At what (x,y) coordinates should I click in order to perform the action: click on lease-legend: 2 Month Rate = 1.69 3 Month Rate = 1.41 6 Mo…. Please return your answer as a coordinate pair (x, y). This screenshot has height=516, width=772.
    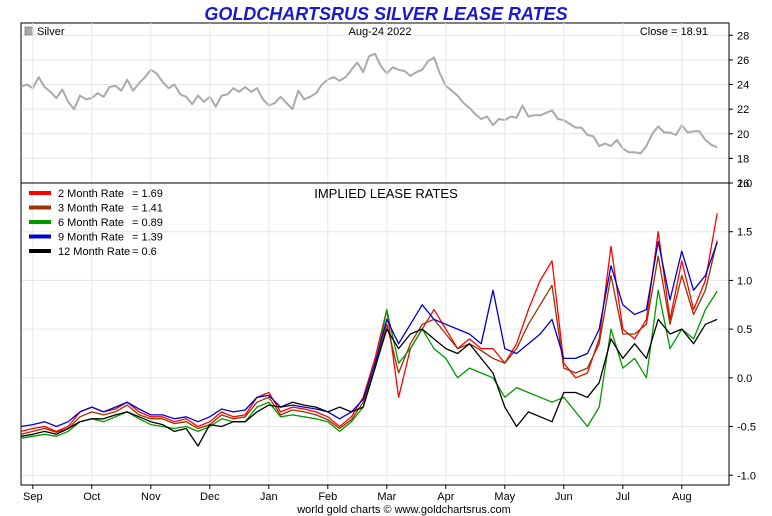
    Looking at the image, I should click on (96, 223).